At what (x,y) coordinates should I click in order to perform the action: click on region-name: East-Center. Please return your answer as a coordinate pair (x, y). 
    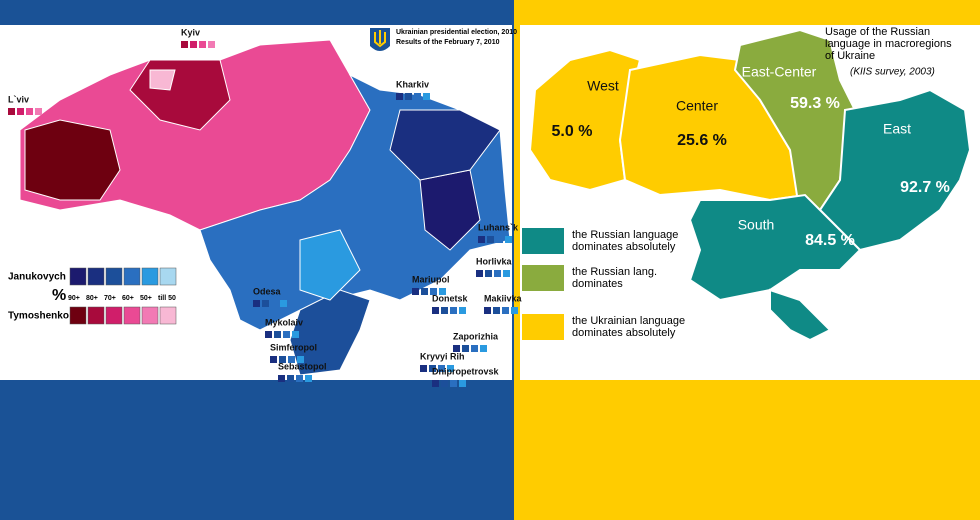
    Looking at the image, I should click on (779, 72).